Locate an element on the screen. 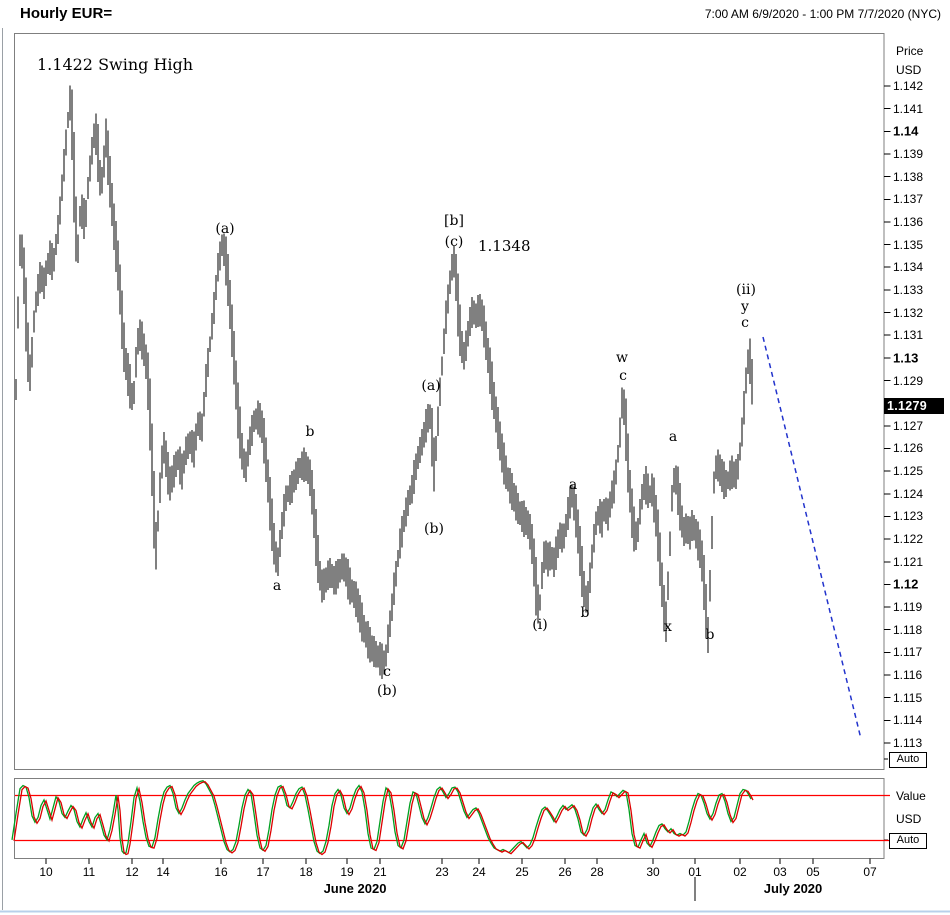 The image size is (950, 915). price-axis-auto-button: Auto is located at coordinates (908, 760).